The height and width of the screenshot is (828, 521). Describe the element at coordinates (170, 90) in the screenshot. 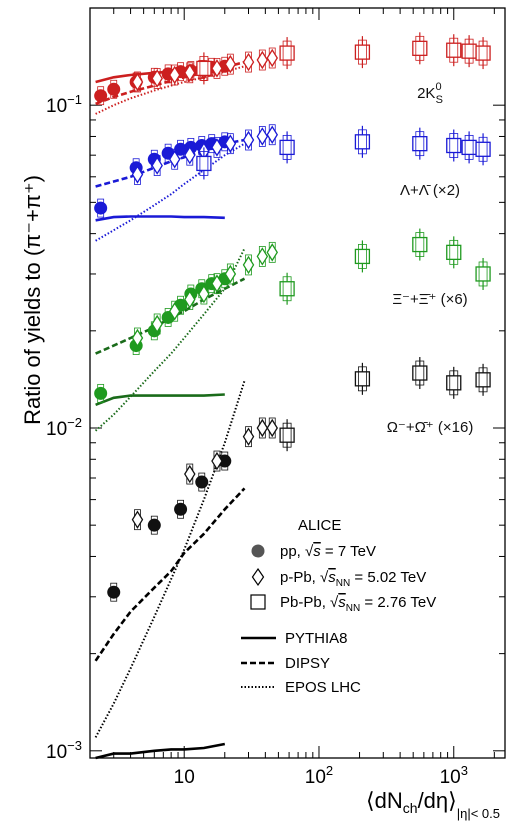

I see `model-curve-epos-lhc-kaon` at that location.